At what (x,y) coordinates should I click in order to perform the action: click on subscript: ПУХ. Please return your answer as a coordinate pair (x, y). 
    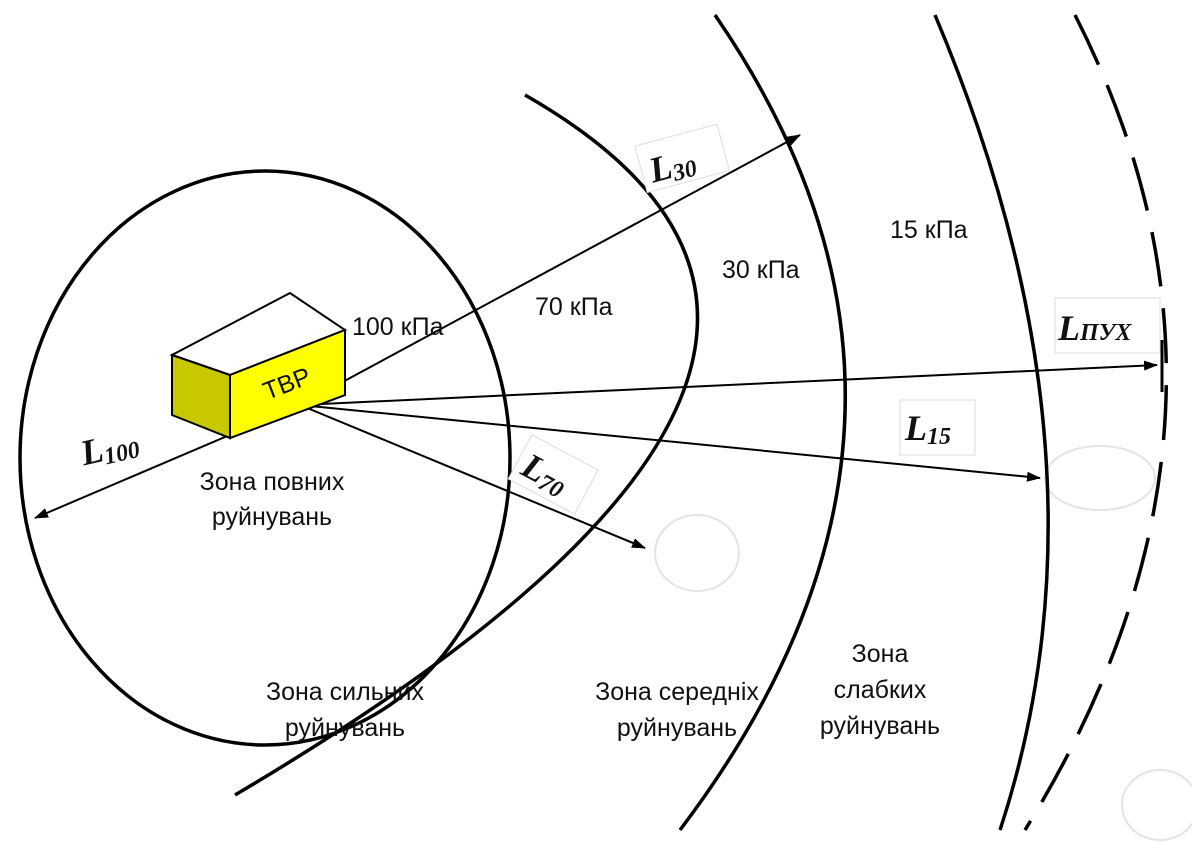
    Looking at the image, I should click on (1105, 333).